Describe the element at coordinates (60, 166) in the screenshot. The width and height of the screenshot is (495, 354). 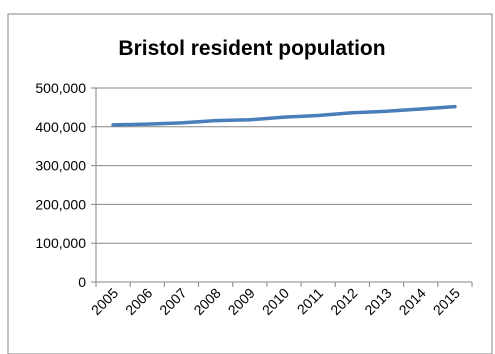
I see `y-tick-label: 300,000` at that location.